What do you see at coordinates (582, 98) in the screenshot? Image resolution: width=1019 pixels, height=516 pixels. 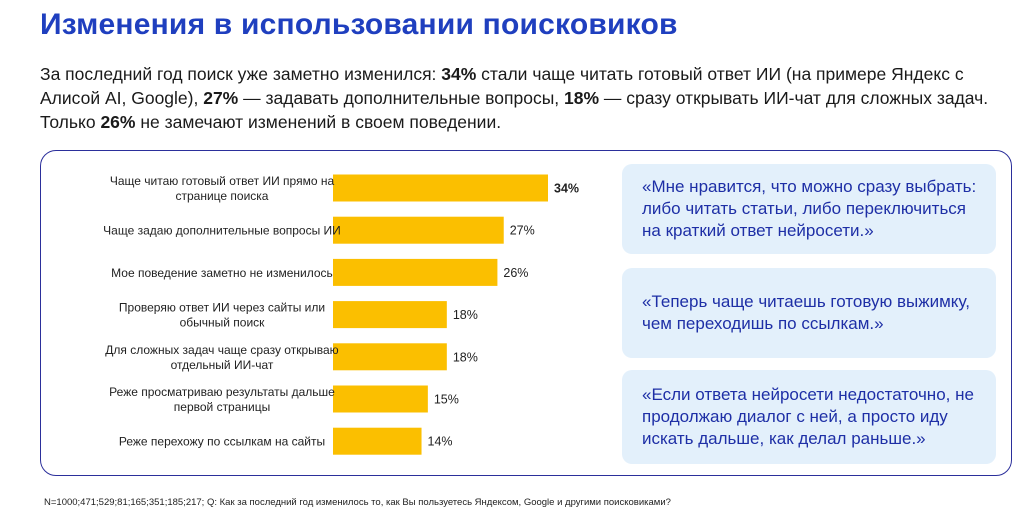 I see `intro-value-3: 18%` at bounding box center [582, 98].